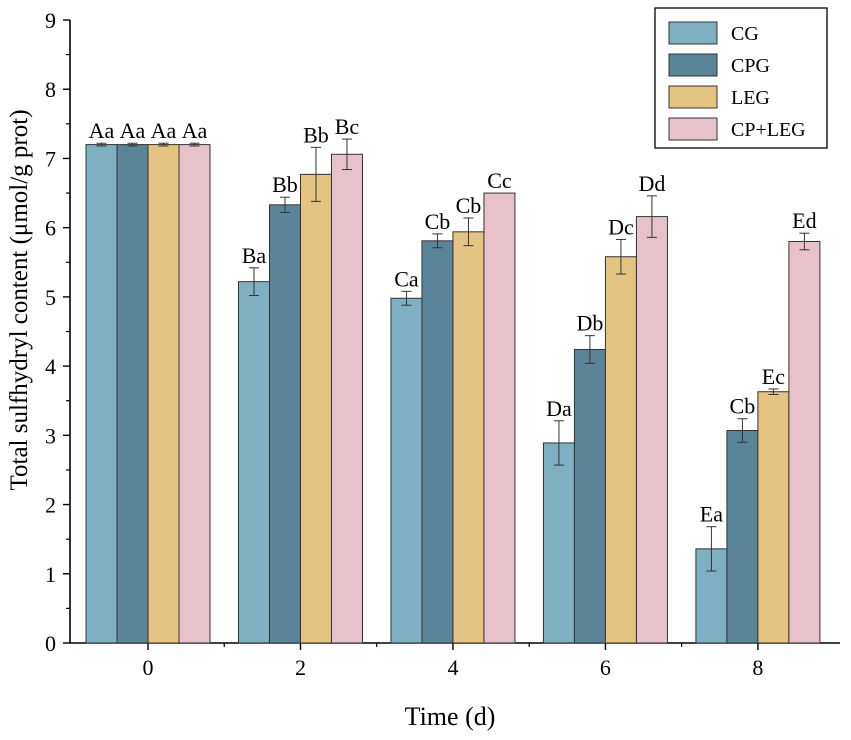 The height and width of the screenshot is (740, 851). I want to click on y-tick-label: 2, so click(50, 505).